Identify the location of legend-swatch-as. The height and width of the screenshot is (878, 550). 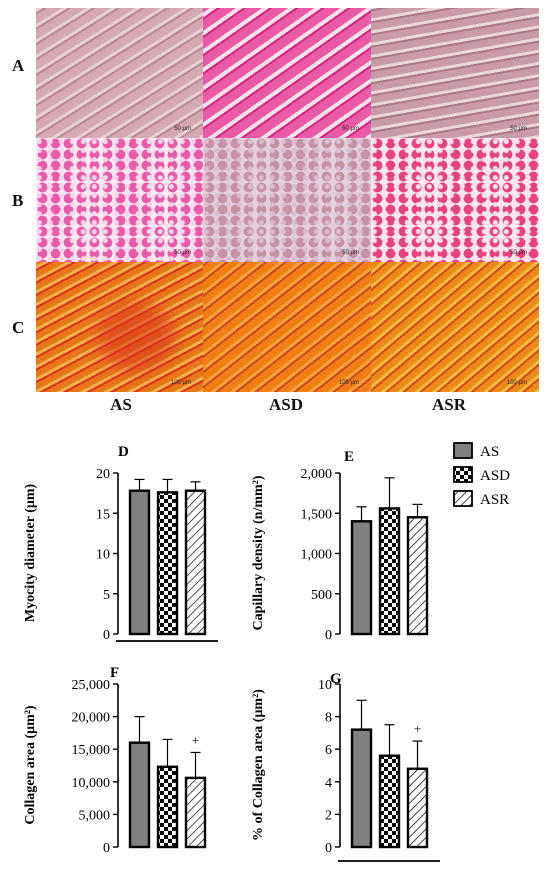
(463, 450).